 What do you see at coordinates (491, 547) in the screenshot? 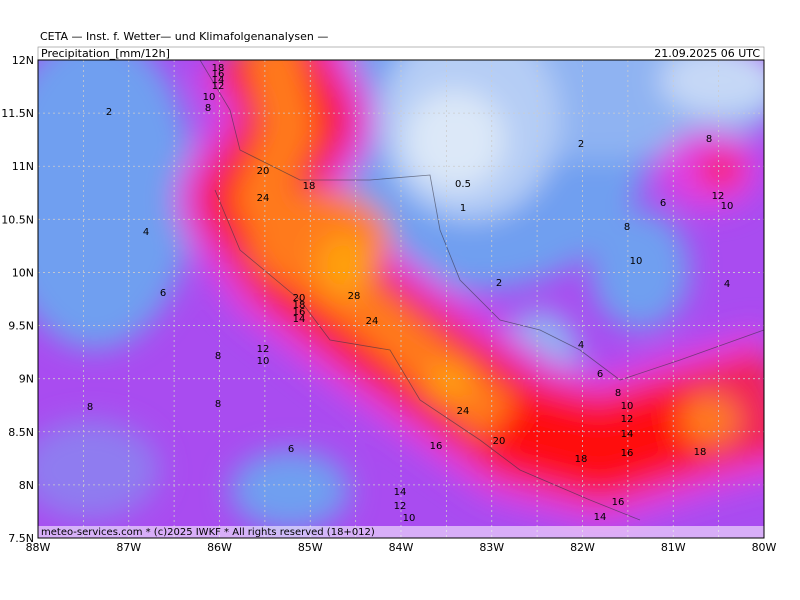
I see `x-tick-label: 83W` at bounding box center [491, 547].